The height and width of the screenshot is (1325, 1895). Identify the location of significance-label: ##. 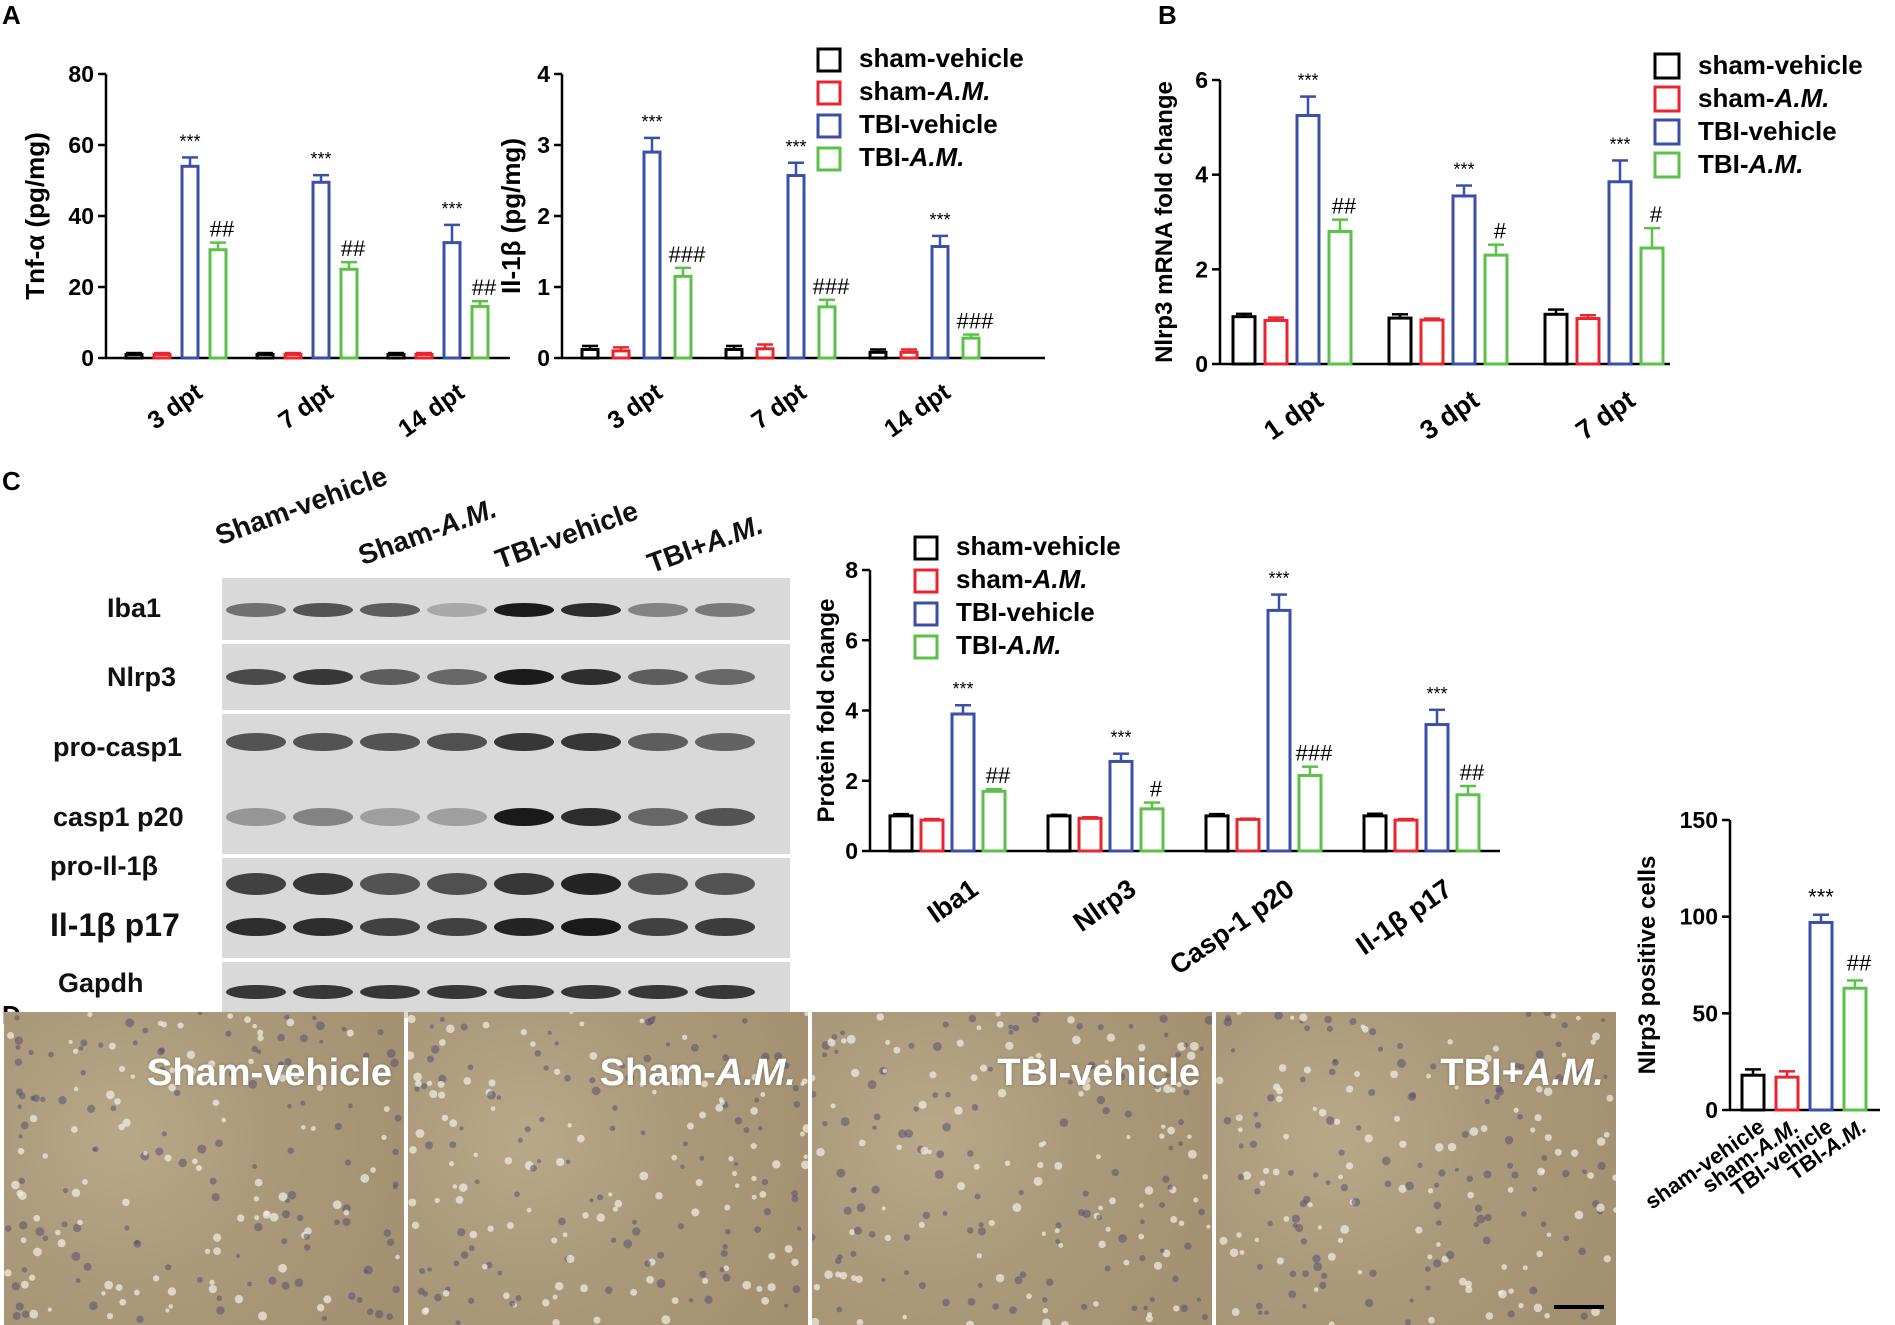
(484, 287).